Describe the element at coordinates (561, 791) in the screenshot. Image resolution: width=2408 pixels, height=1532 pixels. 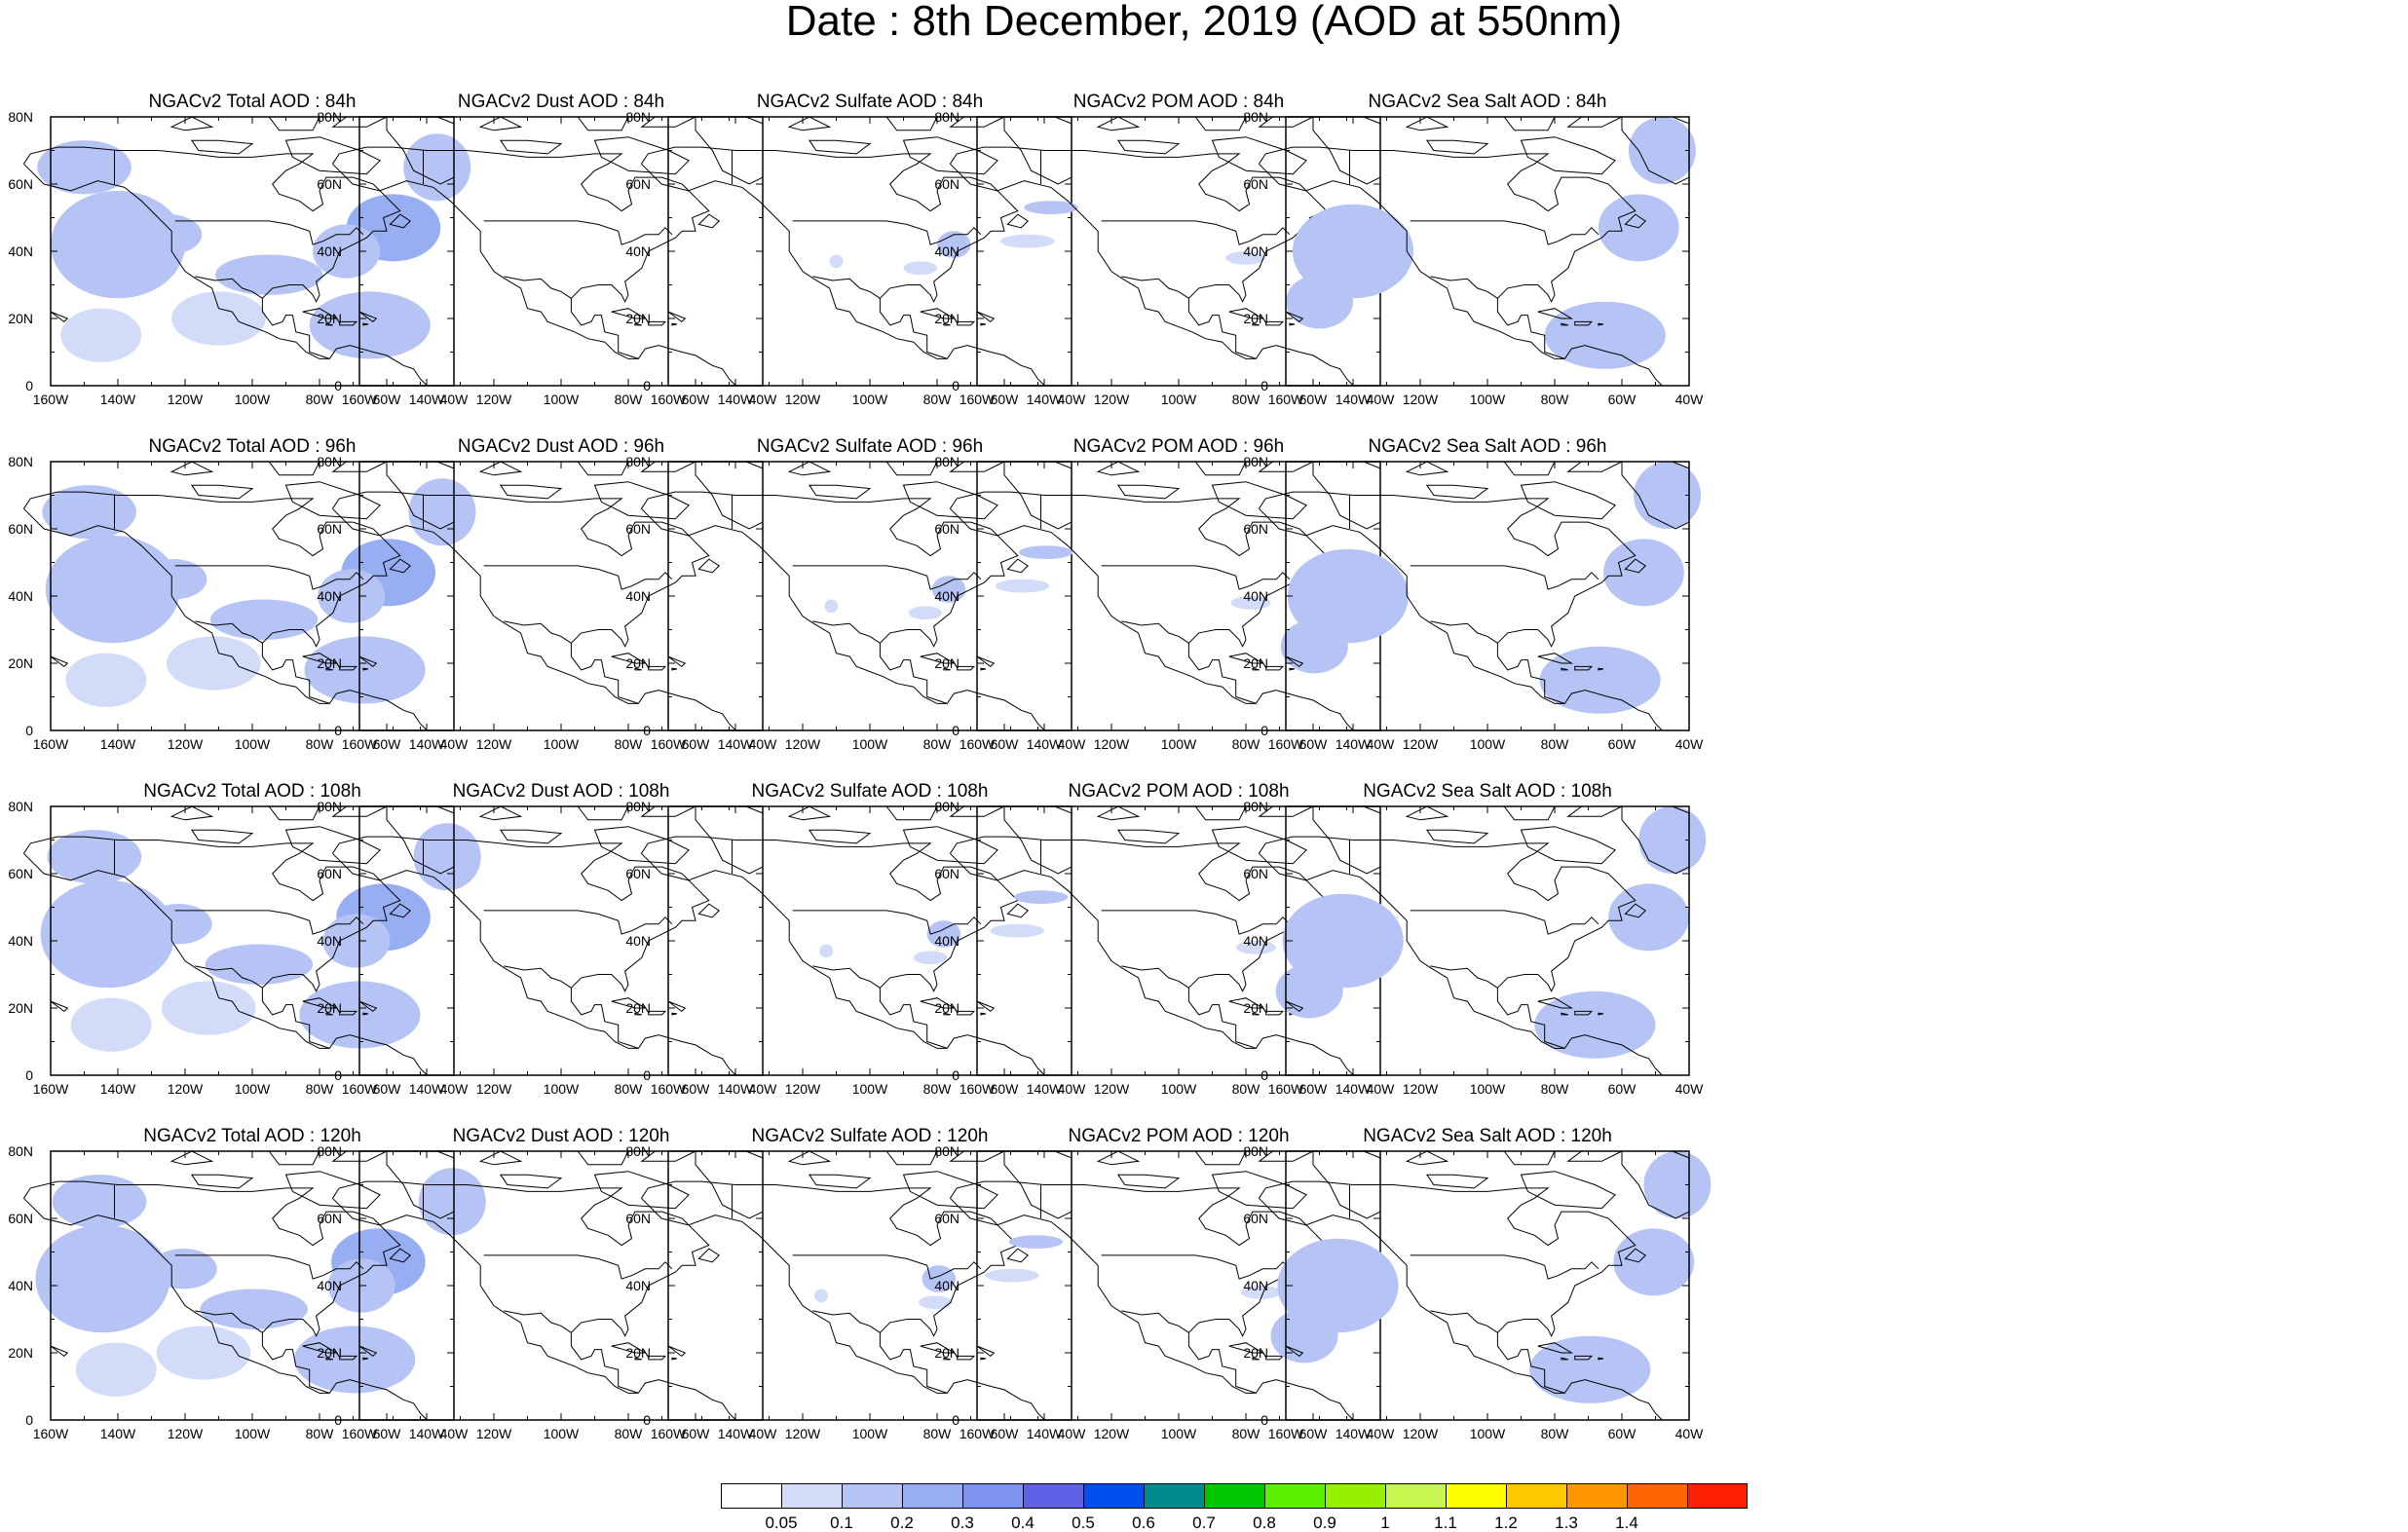
I see `panel-title: NGACv2 Dust AOD : 108h` at that location.